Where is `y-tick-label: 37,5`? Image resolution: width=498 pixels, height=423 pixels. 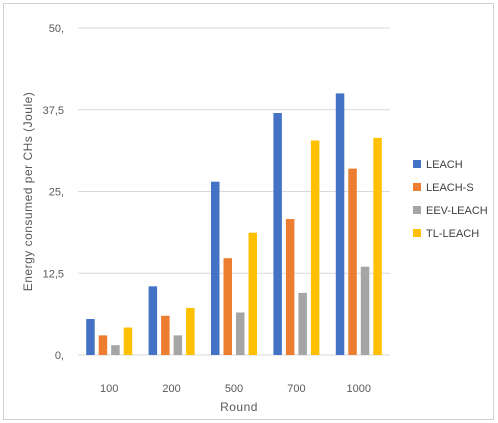 y-tick-label: 37,5 is located at coordinates (53, 111).